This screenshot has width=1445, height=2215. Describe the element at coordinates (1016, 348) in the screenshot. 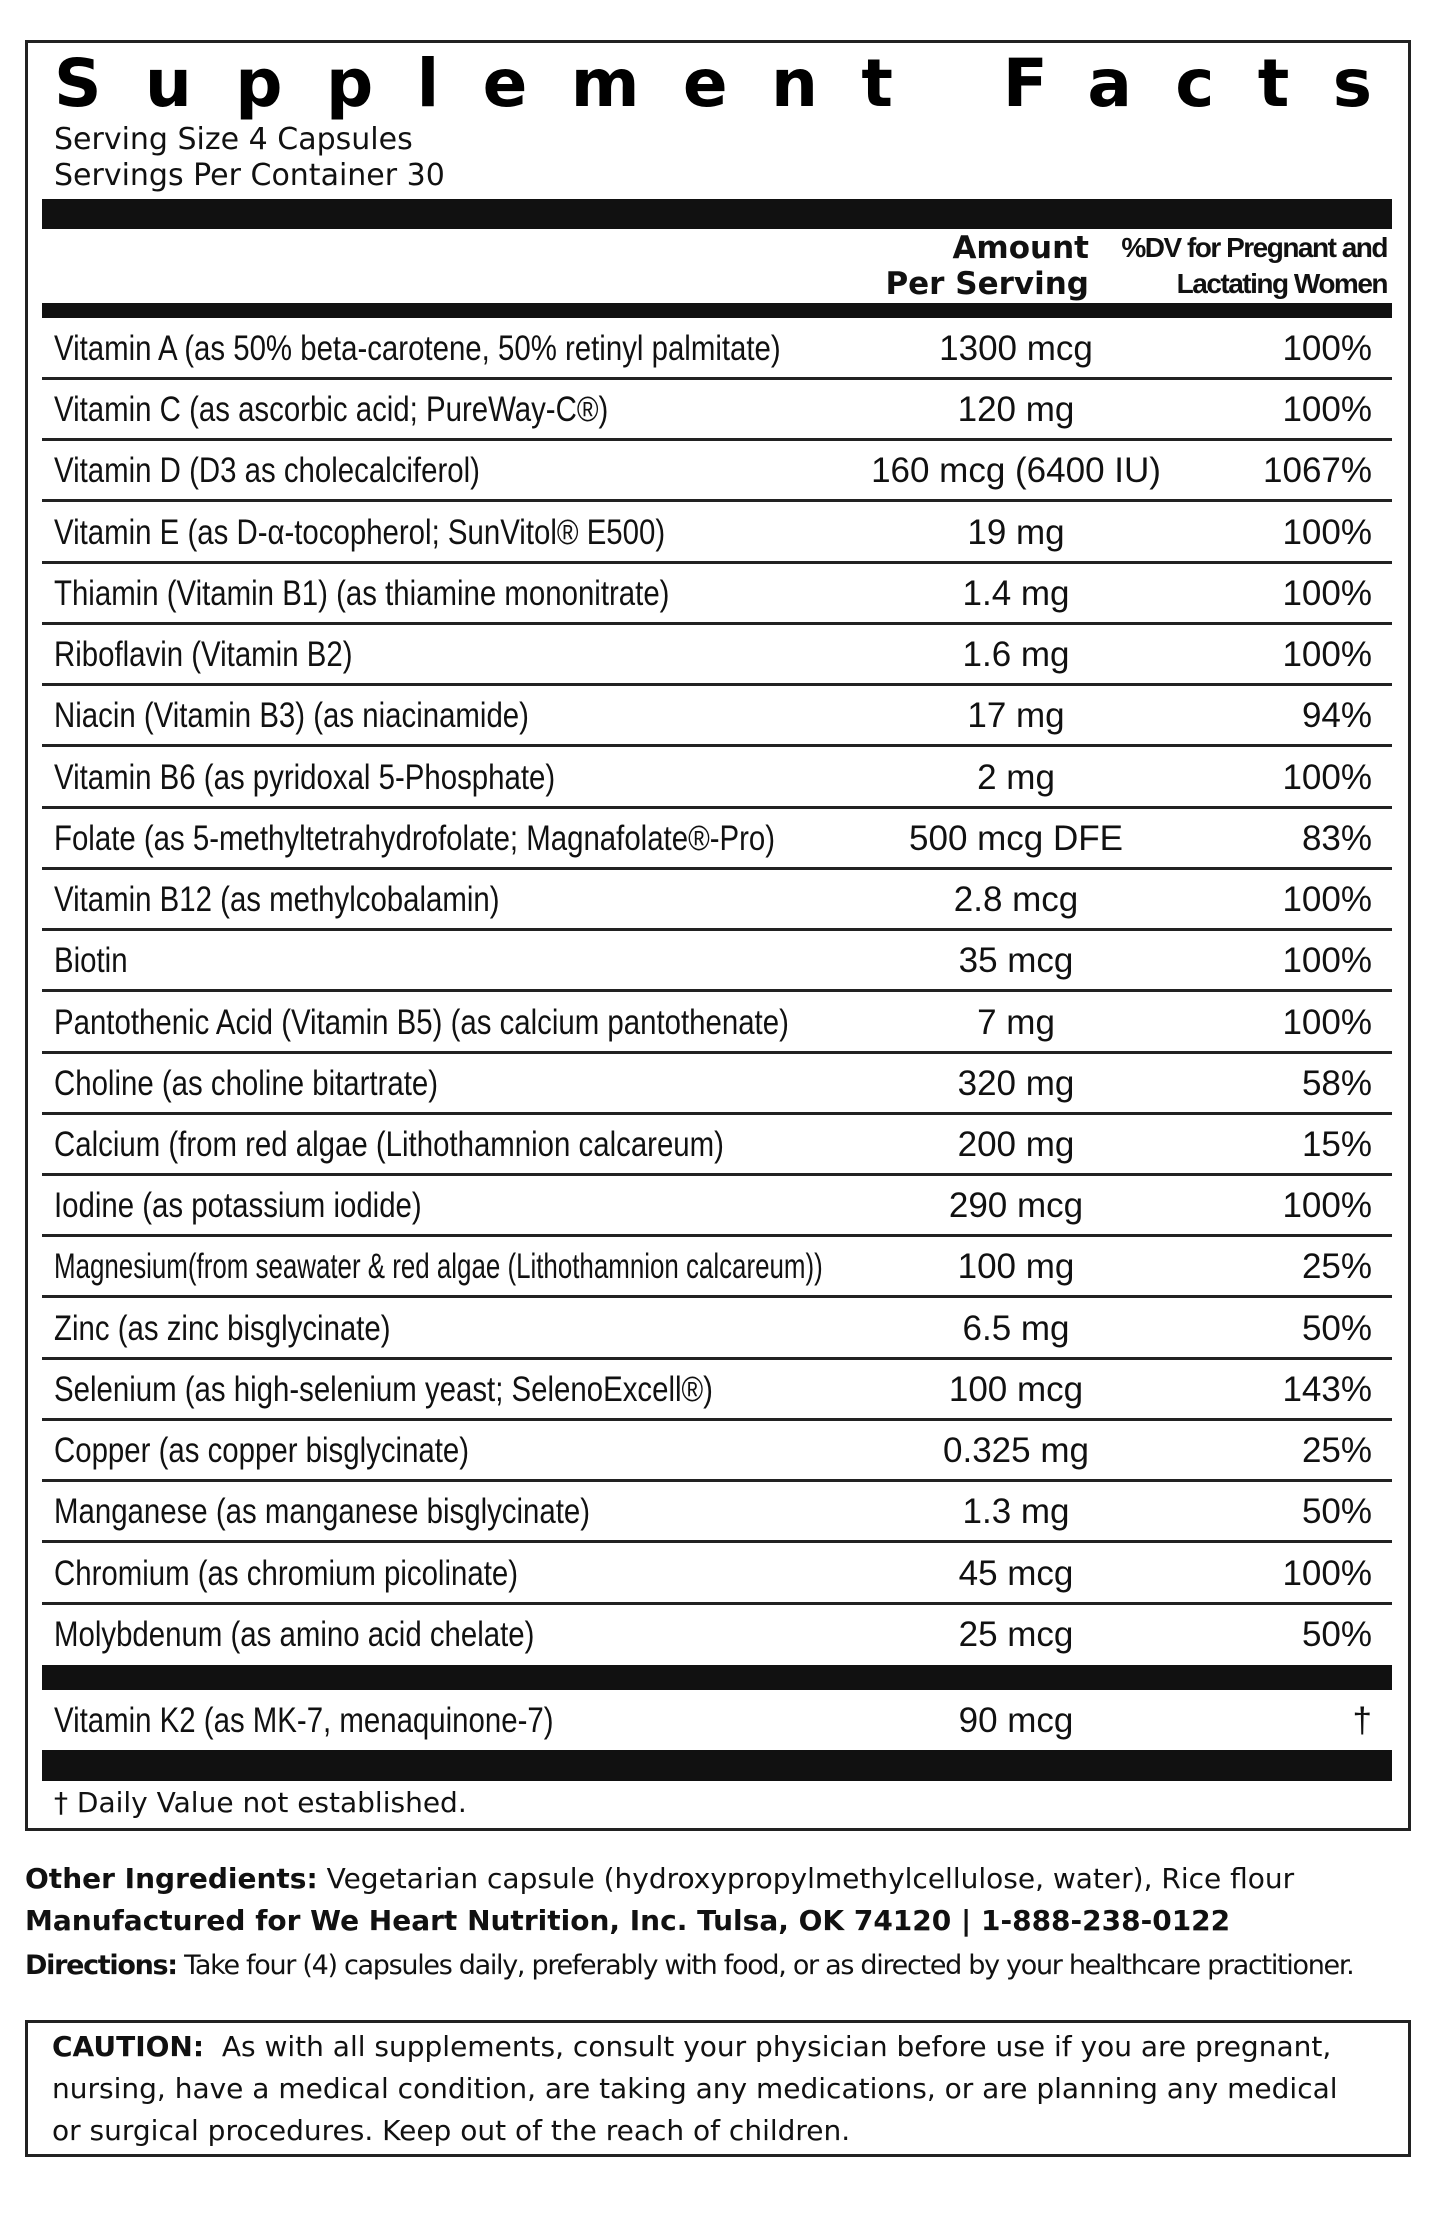

I see `amount: 1300 mcg` at that location.